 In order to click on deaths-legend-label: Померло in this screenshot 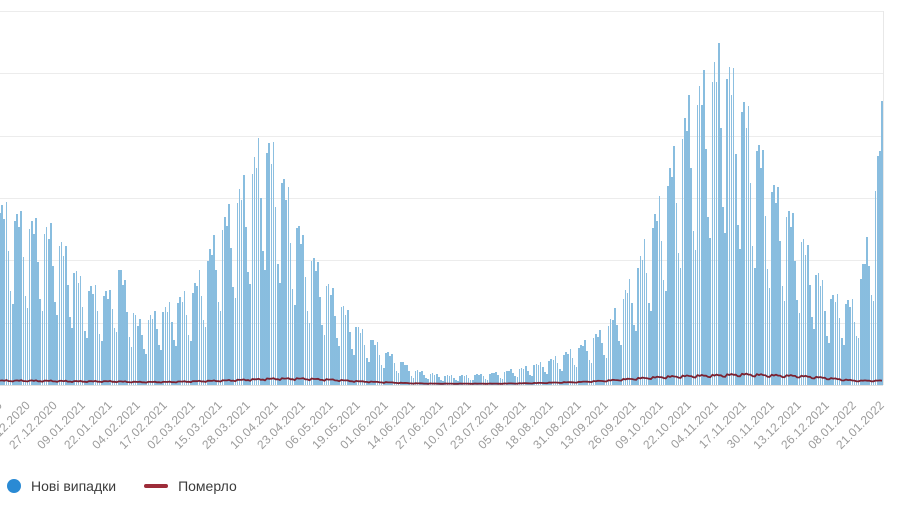, I will do `click(207, 486)`.